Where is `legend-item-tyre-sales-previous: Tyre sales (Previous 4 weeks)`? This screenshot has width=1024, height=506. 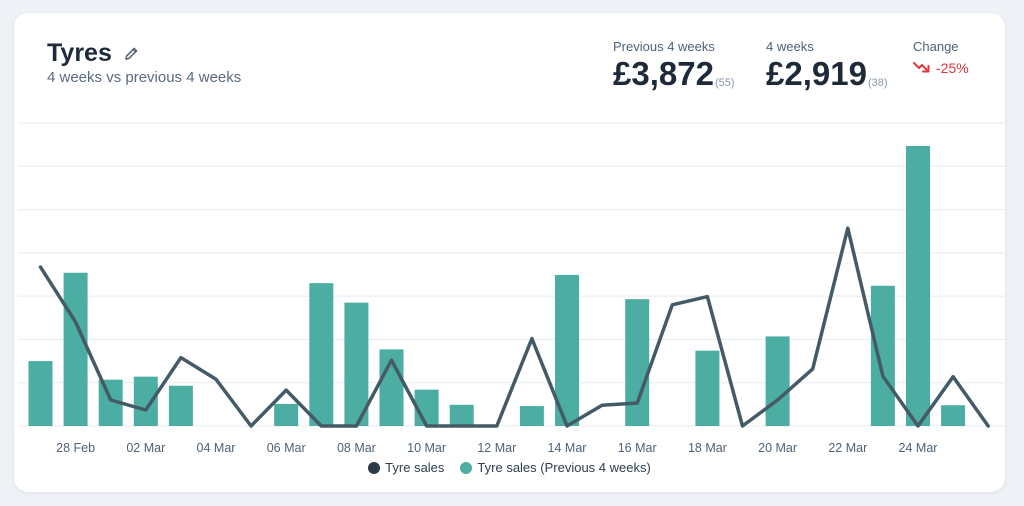 legend-item-tyre-sales-previous: Tyre sales (Previous 4 weeks) is located at coordinates (555, 467).